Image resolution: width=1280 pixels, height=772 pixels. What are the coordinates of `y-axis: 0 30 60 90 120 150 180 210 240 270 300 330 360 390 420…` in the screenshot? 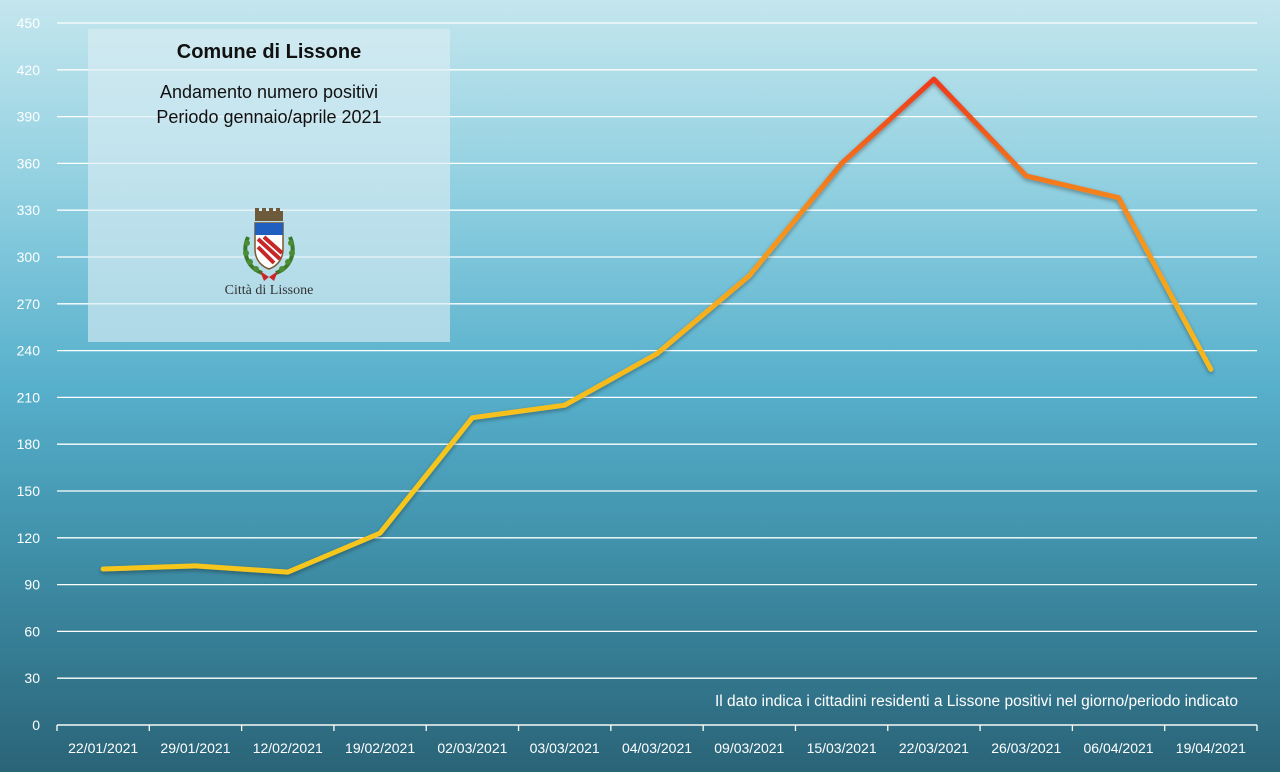 It's located at (29, 374).